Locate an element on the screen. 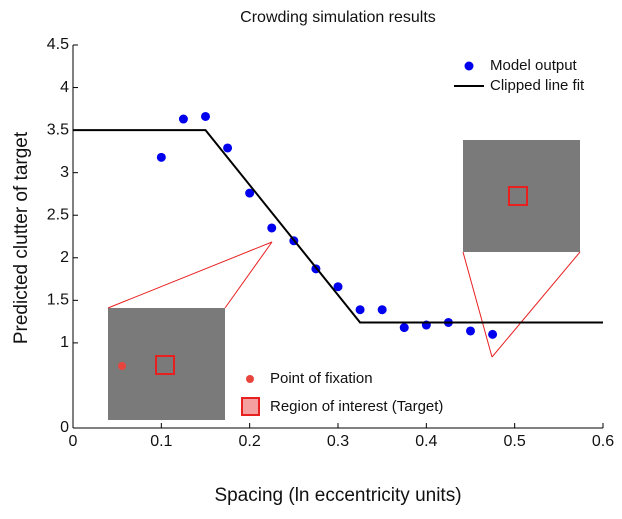 This screenshot has width=622, height=519. y-tick-label: 2 is located at coordinates (64, 257).